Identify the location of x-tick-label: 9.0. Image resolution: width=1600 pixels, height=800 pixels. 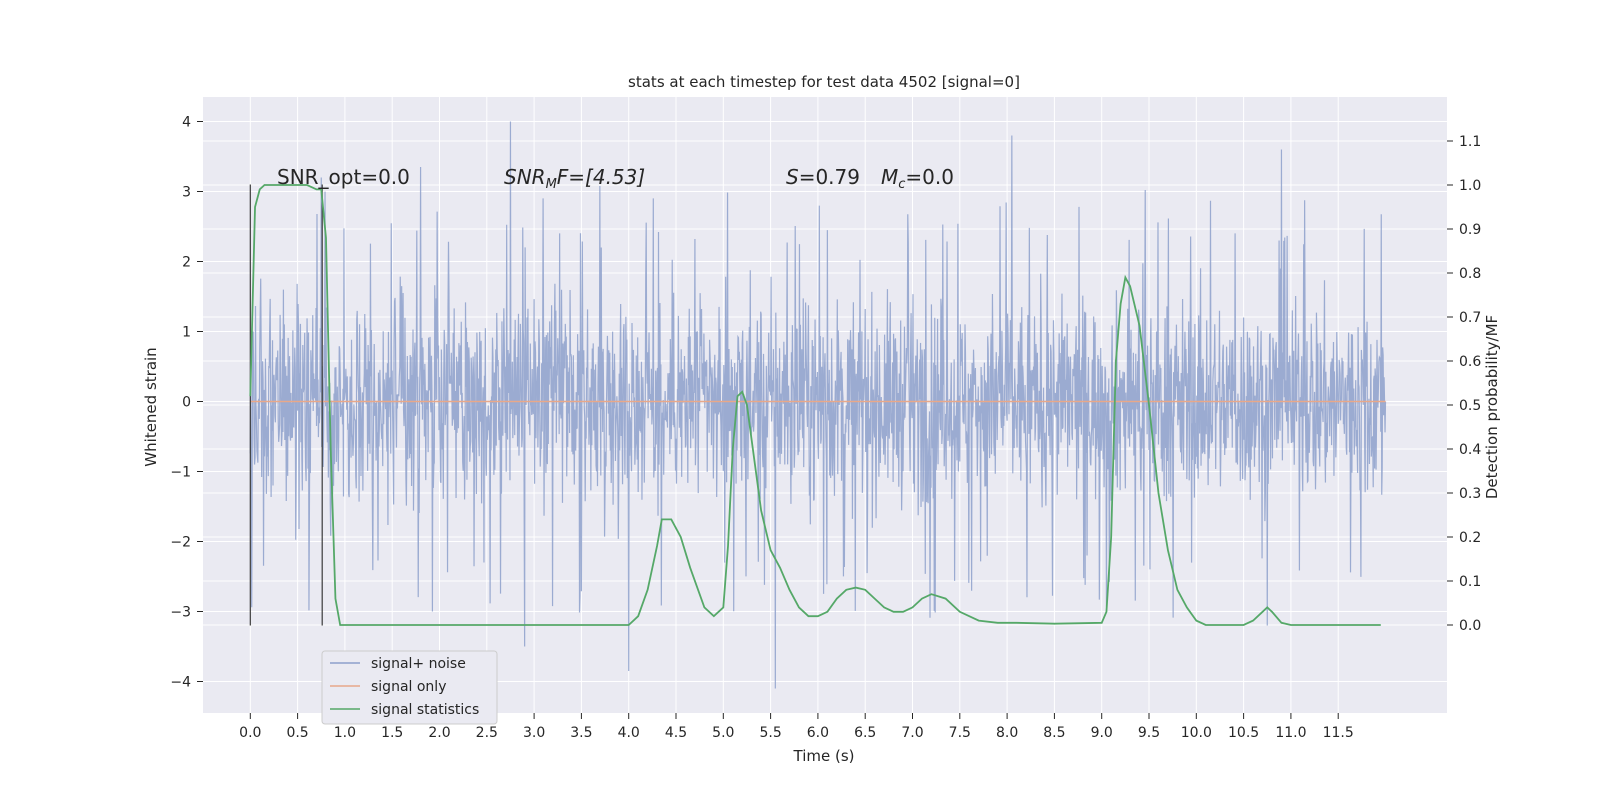
(1102, 733).